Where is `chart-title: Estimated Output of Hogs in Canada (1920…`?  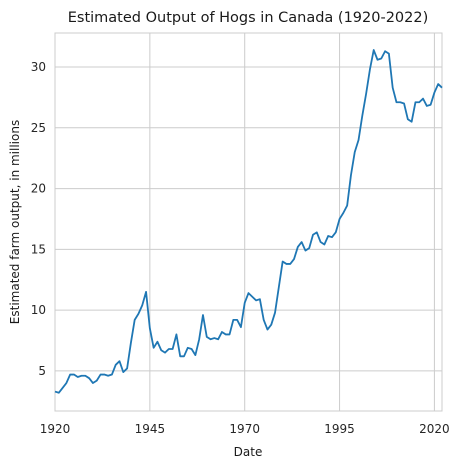
chart-title: Estimated Output of Hogs in Canada (1920… is located at coordinates (248, 18).